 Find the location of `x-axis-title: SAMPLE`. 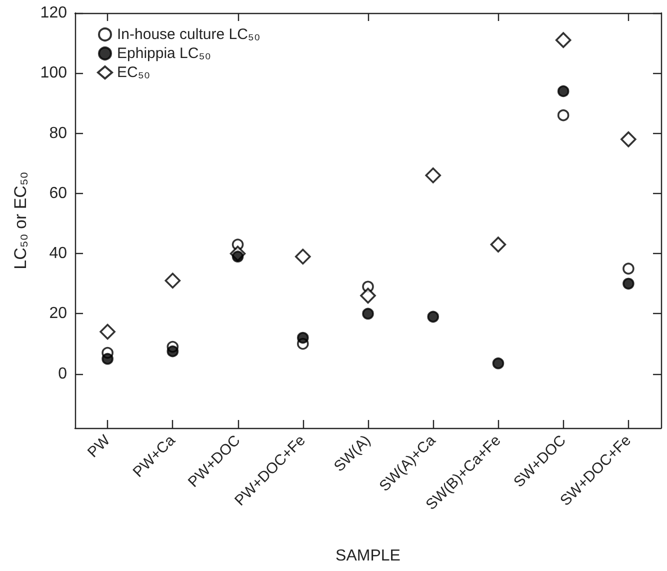

x-axis-title: SAMPLE is located at coordinates (368, 556).